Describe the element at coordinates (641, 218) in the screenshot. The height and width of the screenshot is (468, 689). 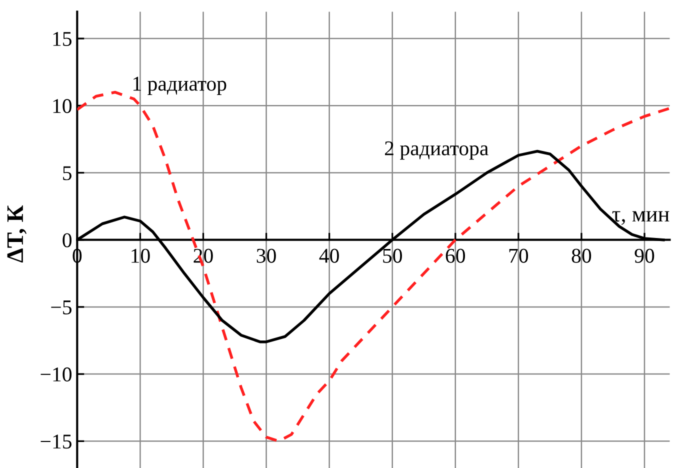
I see `x-axis-title: τ, мин` at that location.